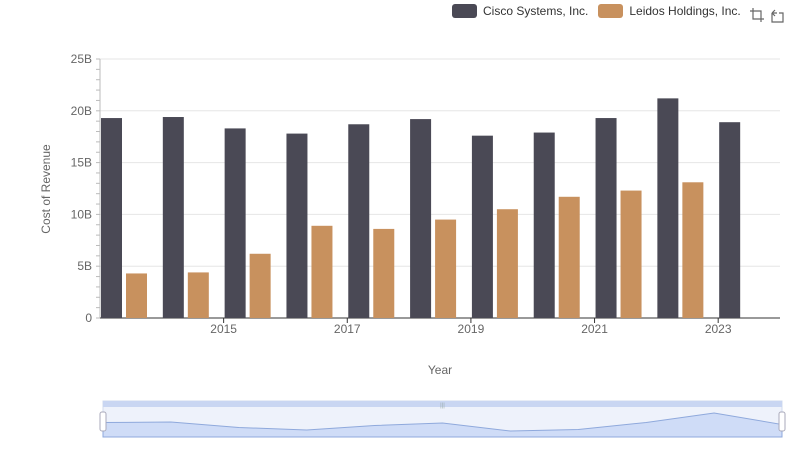 The image size is (800, 461). Describe the element at coordinates (103, 421) in the screenshot. I see `zoom-left-handle` at that location.